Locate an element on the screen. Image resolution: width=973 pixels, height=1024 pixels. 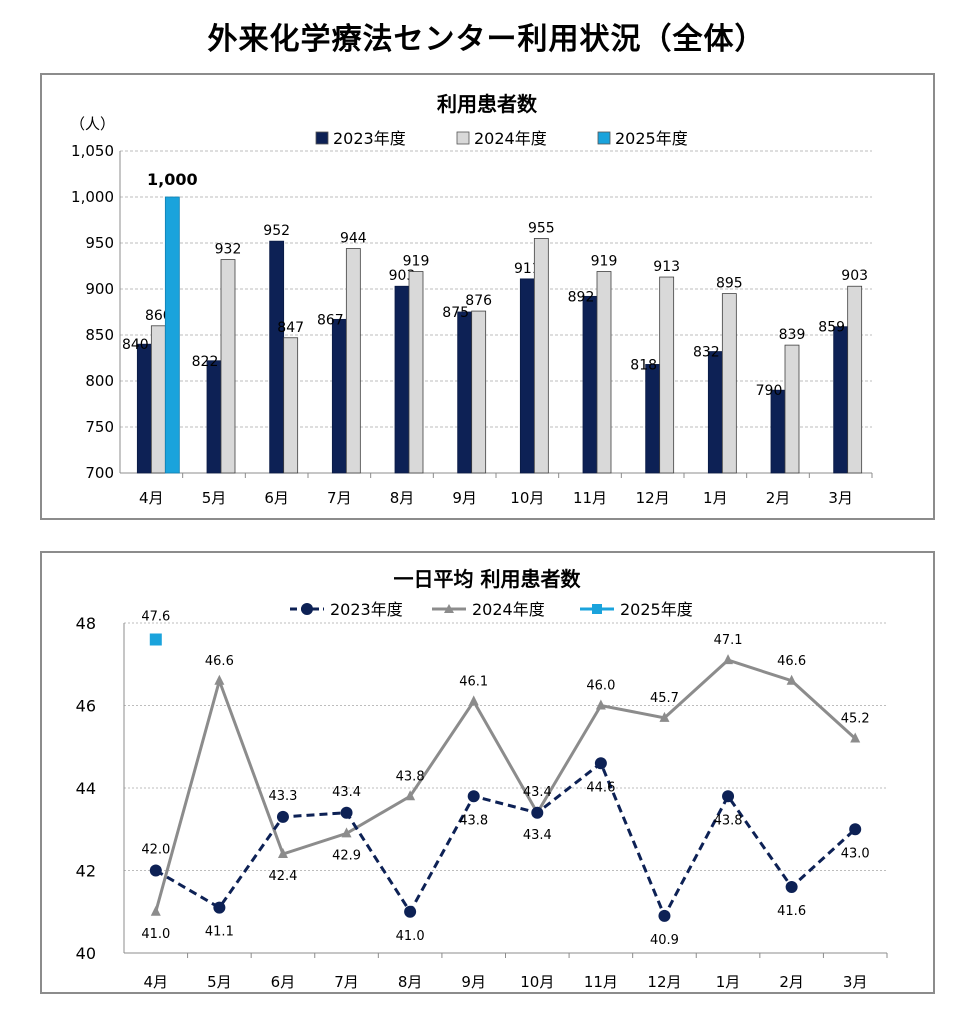
data-label-2023: 41.0 is located at coordinates (410, 936).